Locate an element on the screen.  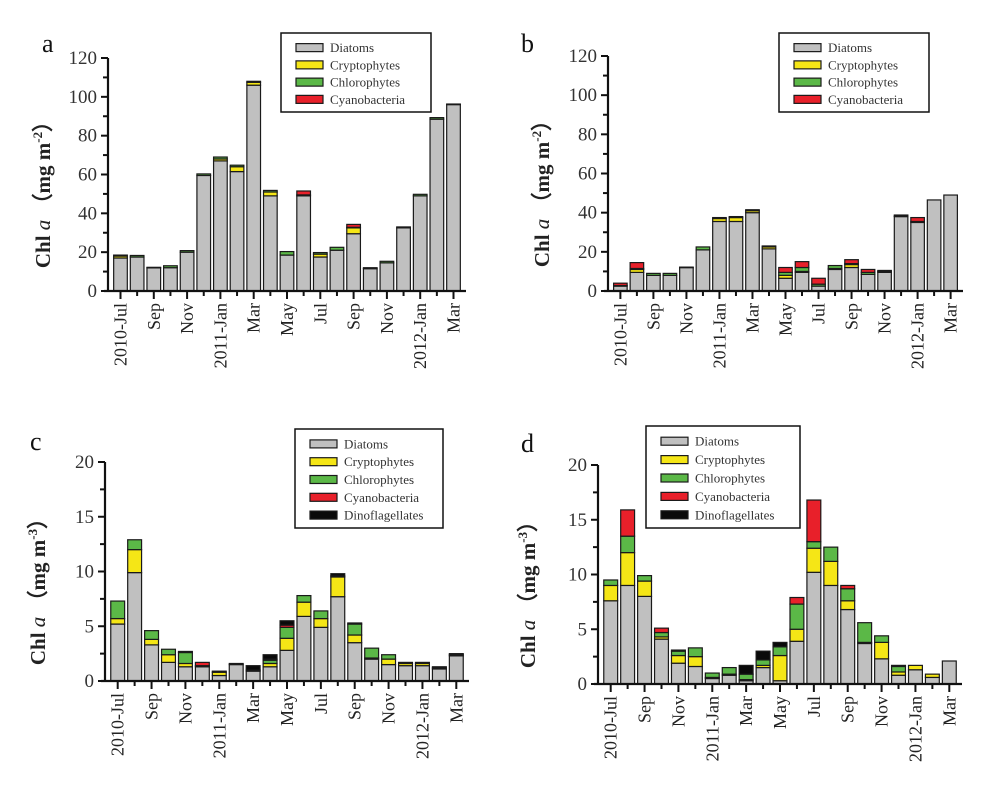
panel-letter: d is located at coordinates (527, 443).